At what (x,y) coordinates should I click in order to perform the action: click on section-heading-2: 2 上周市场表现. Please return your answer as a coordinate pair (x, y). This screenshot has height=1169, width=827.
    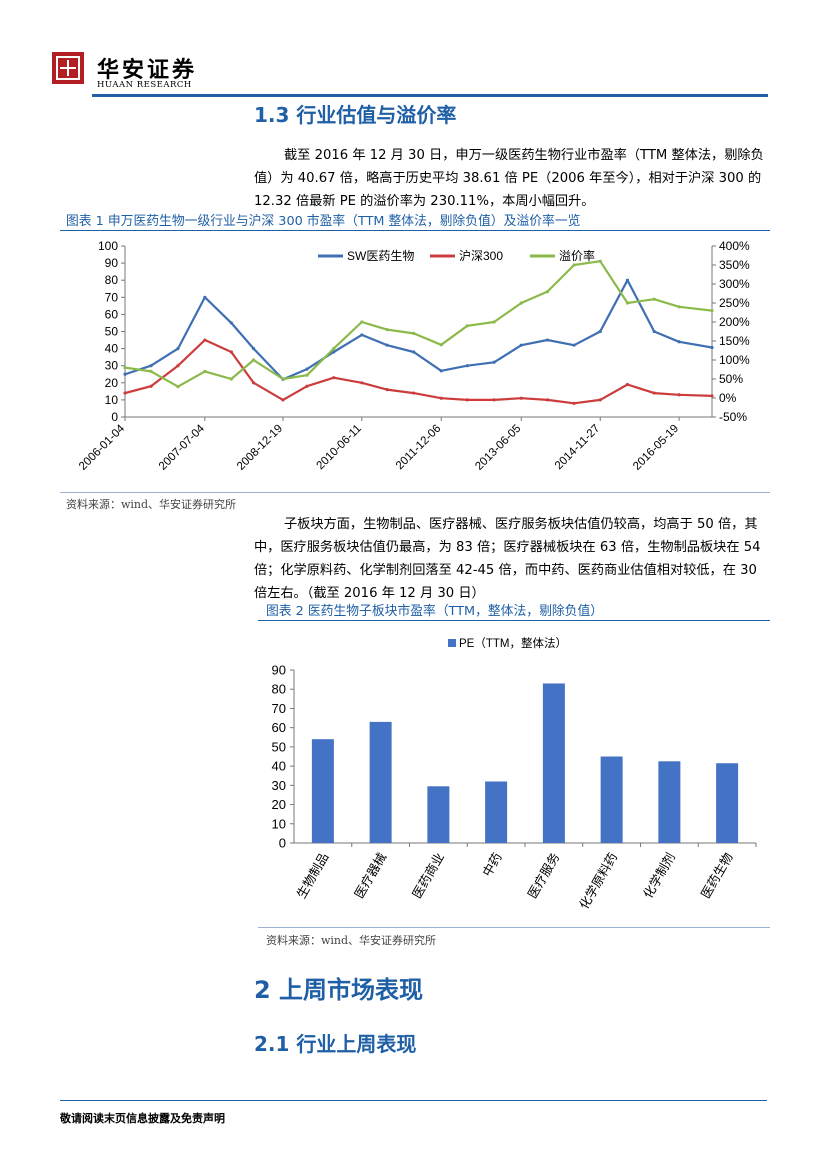
    Looking at the image, I should click on (339, 990).